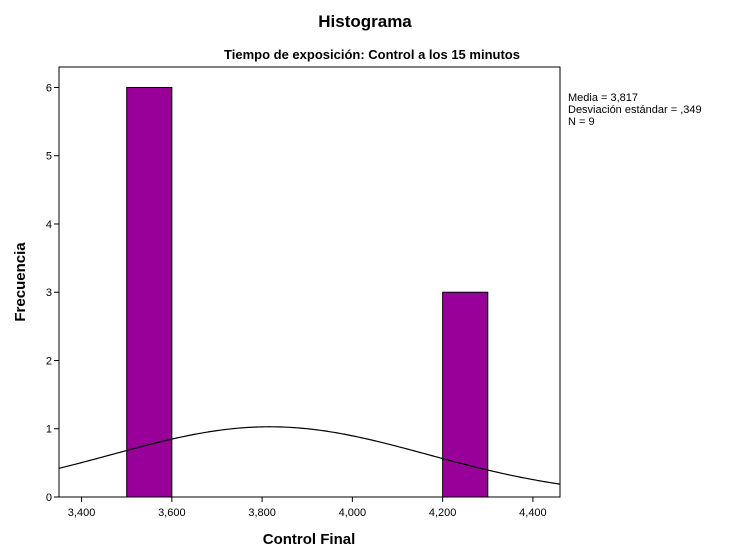  Describe the element at coordinates (262, 513) in the screenshot. I see `x-tick-label-2: 3,800` at that location.